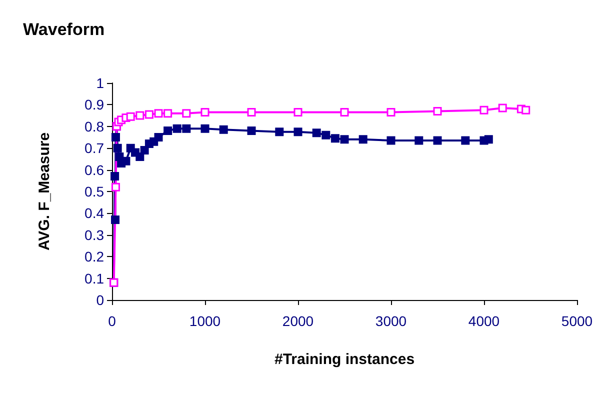 This screenshot has width=612, height=404. I want to click on y-tick-label: 0.1, so click(94, 278).